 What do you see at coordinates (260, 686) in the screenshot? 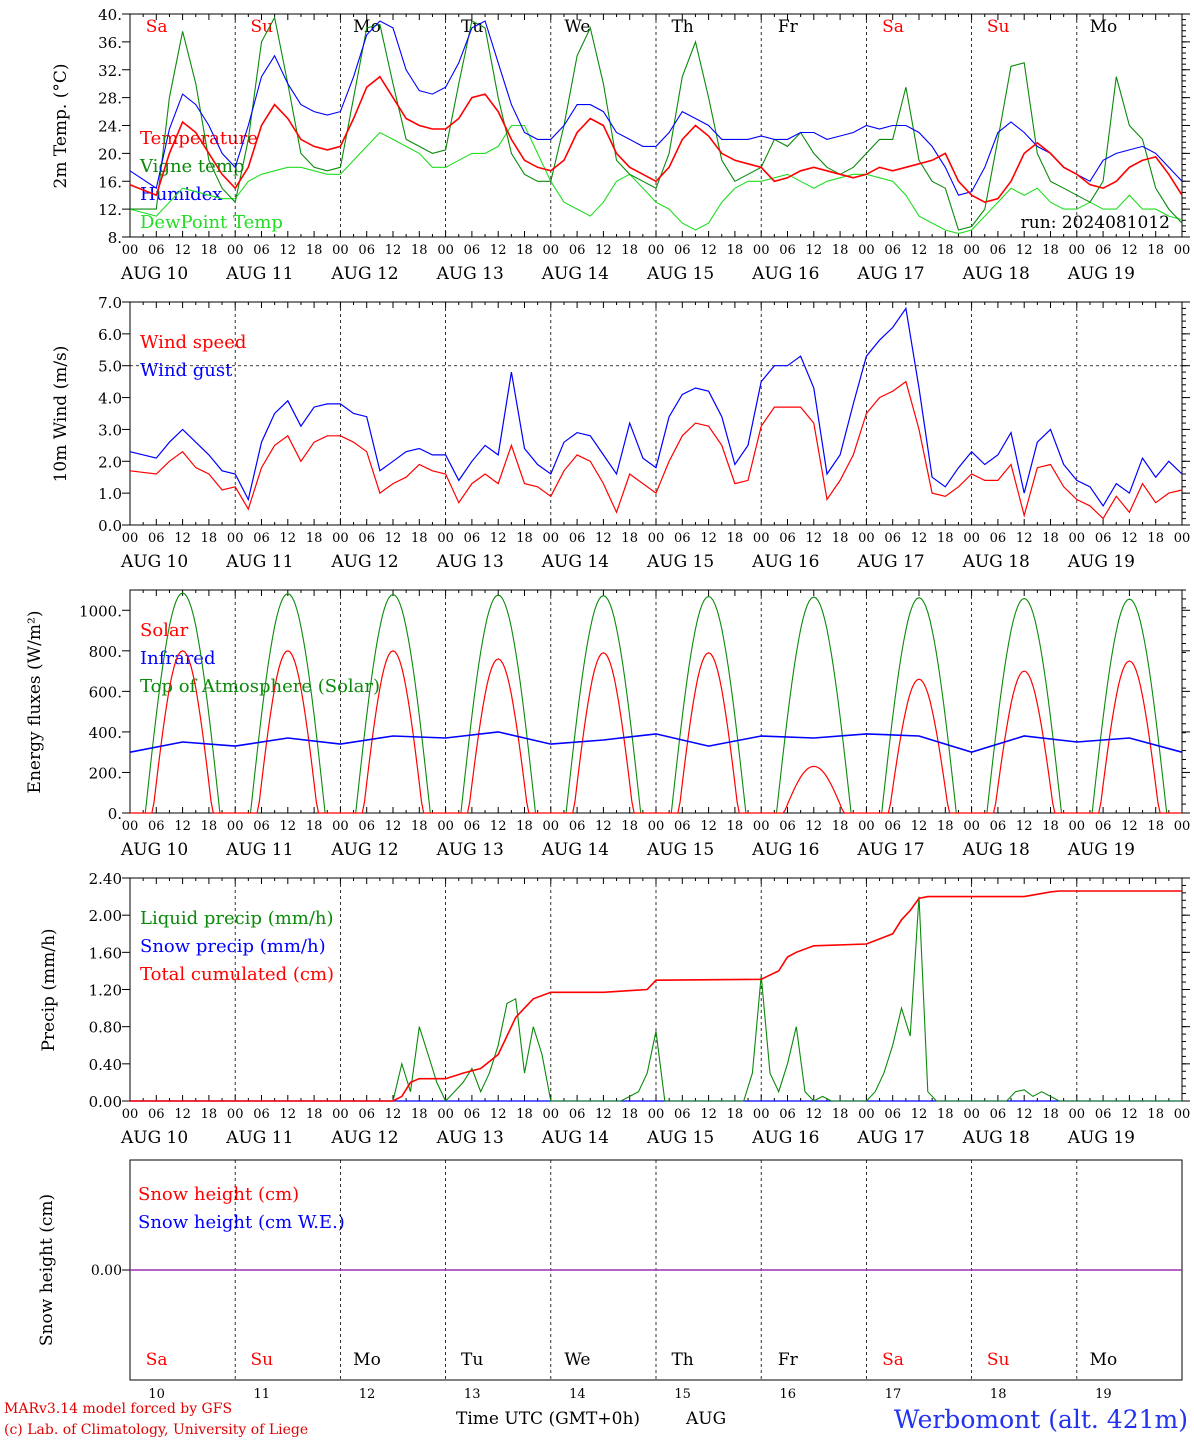
I see `legend-toa-solar: Top of Atmosphere (Solar)` at bounding box center [260, 686].